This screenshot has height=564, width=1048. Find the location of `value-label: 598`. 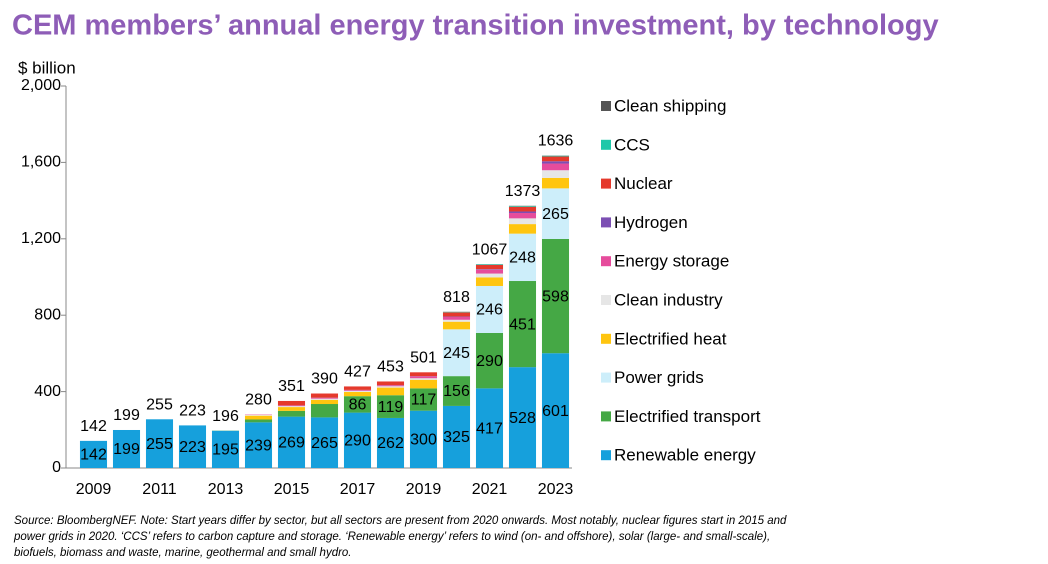

value-label: 598 is located at coordinates (555, 296).